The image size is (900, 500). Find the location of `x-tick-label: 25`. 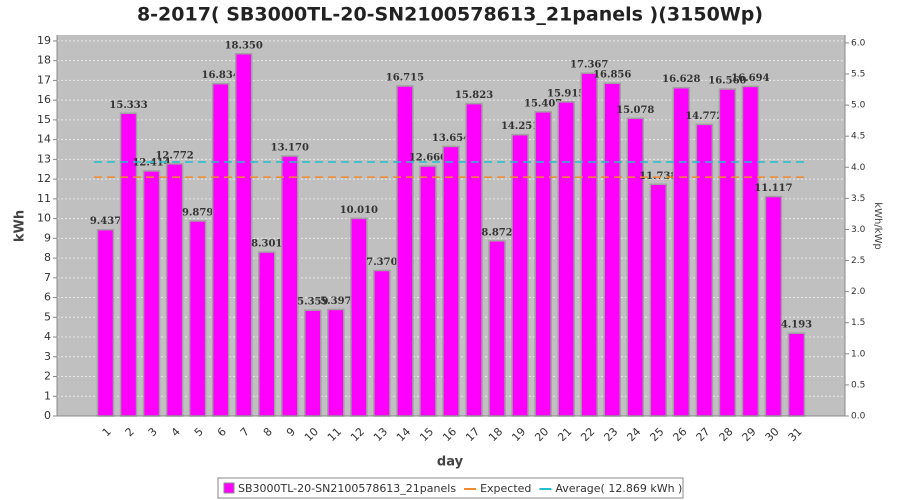

x-tick-label: 25 is located at coordinates (656, 434).